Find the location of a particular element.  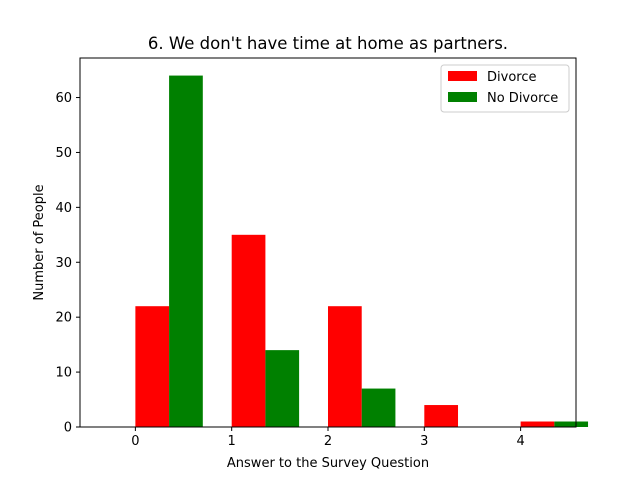

legend-swatch-no-divorce is located at coordinates (462, 97).